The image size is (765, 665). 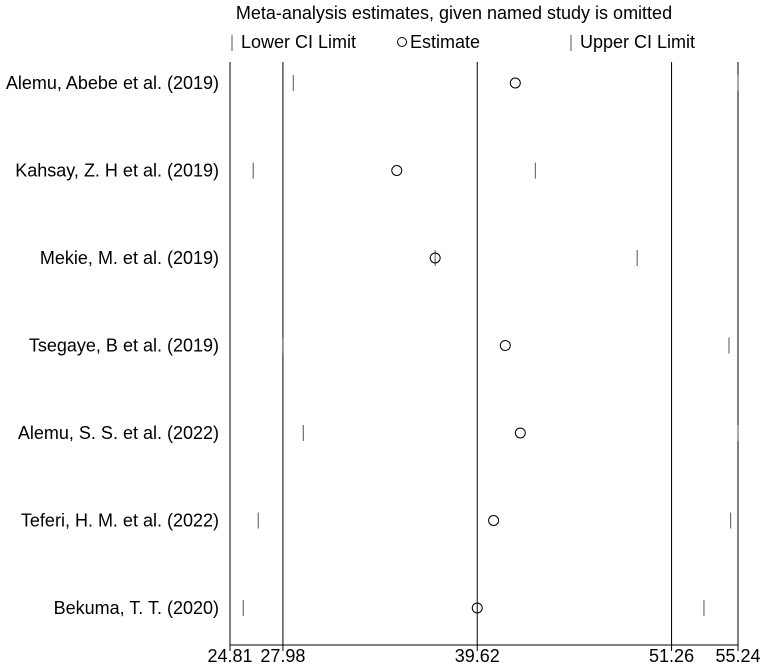 What do you see at coordinates (402, 42) in the screenshot?
I see `legend-estimate-swatch` at bounding box center [402, 42].